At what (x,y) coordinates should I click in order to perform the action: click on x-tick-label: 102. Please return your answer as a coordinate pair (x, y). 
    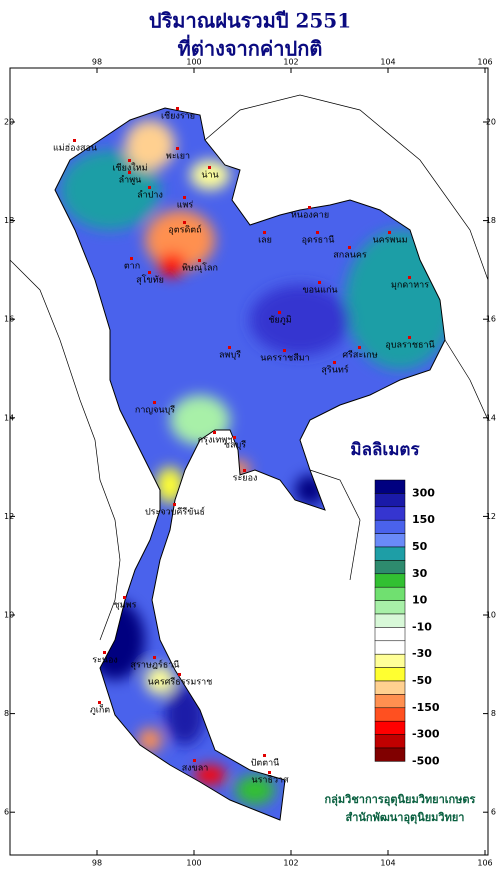
    Looking at the image, I should click on (290, 62).